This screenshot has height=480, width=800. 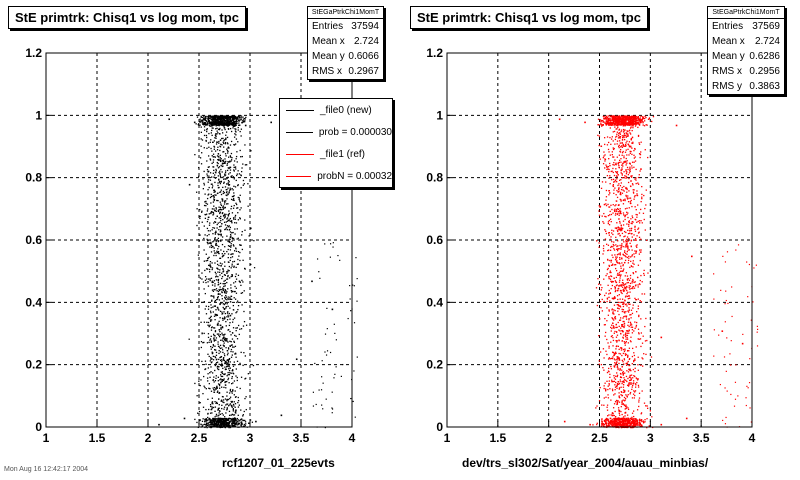 I want to click on data-point, so click(x=256, y=421).